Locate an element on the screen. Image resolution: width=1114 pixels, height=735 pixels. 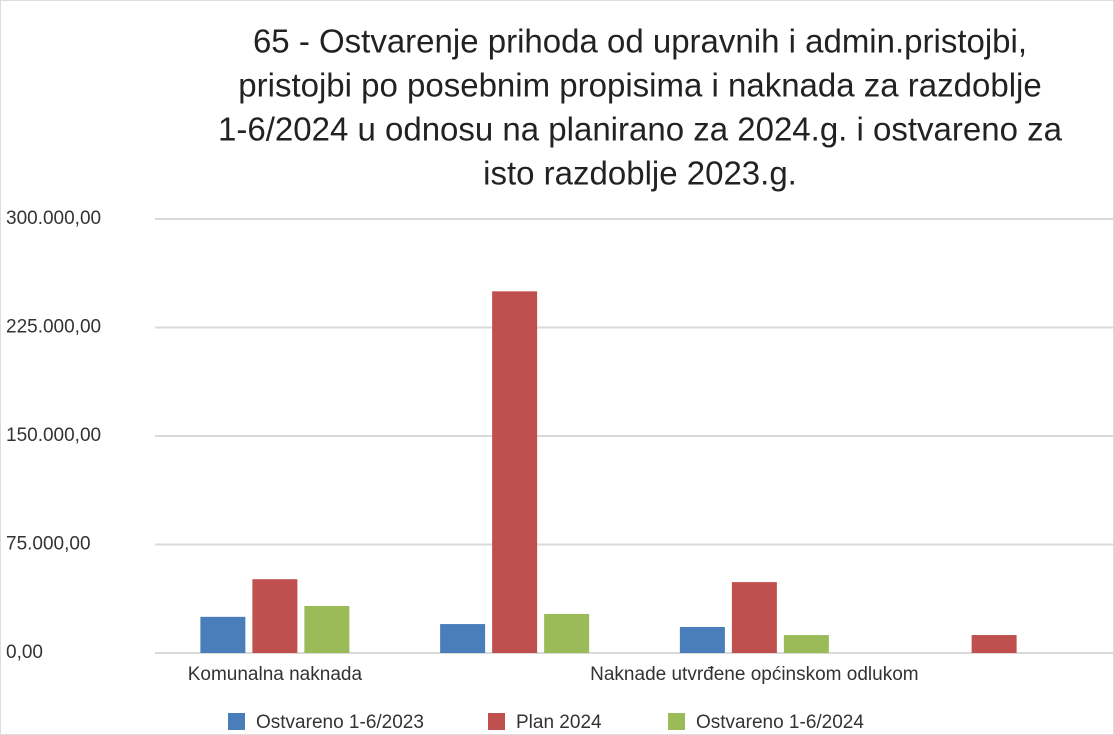
legend-label: Ostvareno 1-6/2023 is located at coordinates (340, 722).